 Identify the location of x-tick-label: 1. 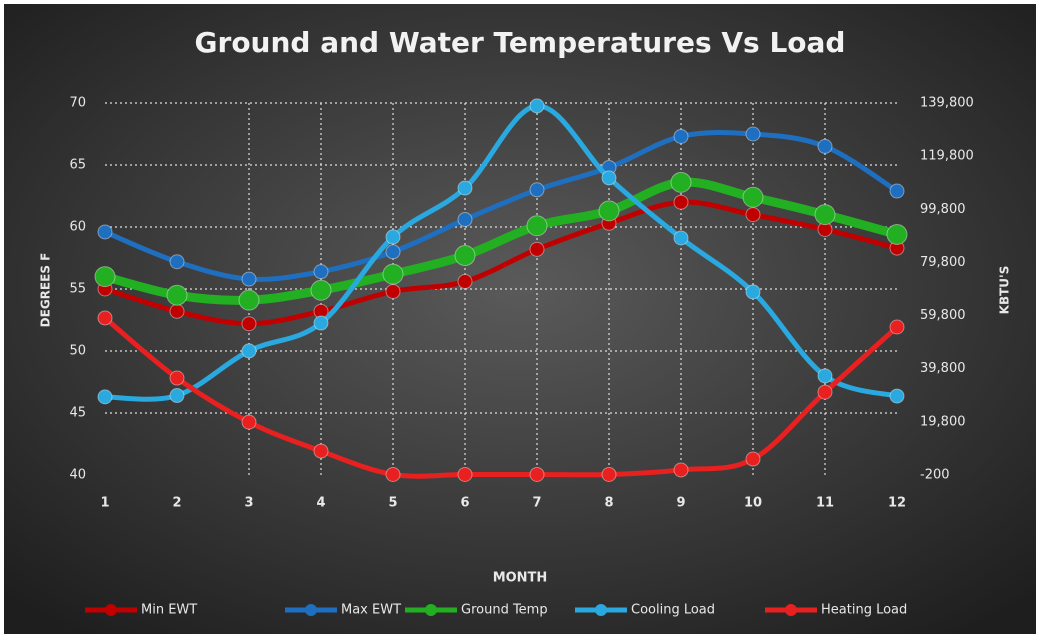
(104, 503).